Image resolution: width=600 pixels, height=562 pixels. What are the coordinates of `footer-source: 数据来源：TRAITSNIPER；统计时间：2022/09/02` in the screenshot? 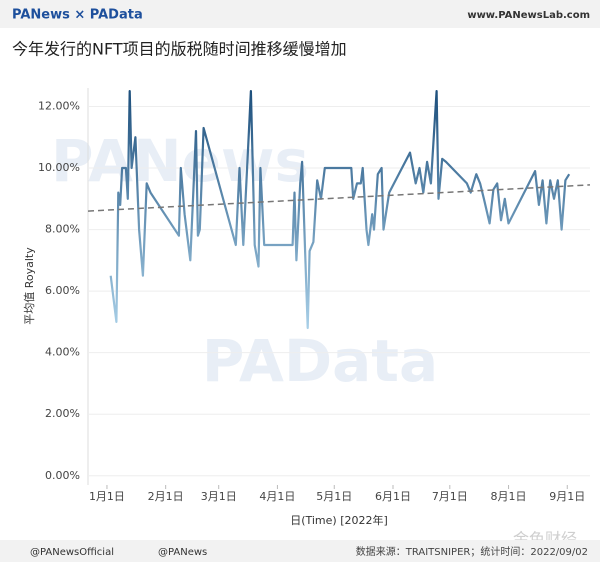 It's located at (472, 551).